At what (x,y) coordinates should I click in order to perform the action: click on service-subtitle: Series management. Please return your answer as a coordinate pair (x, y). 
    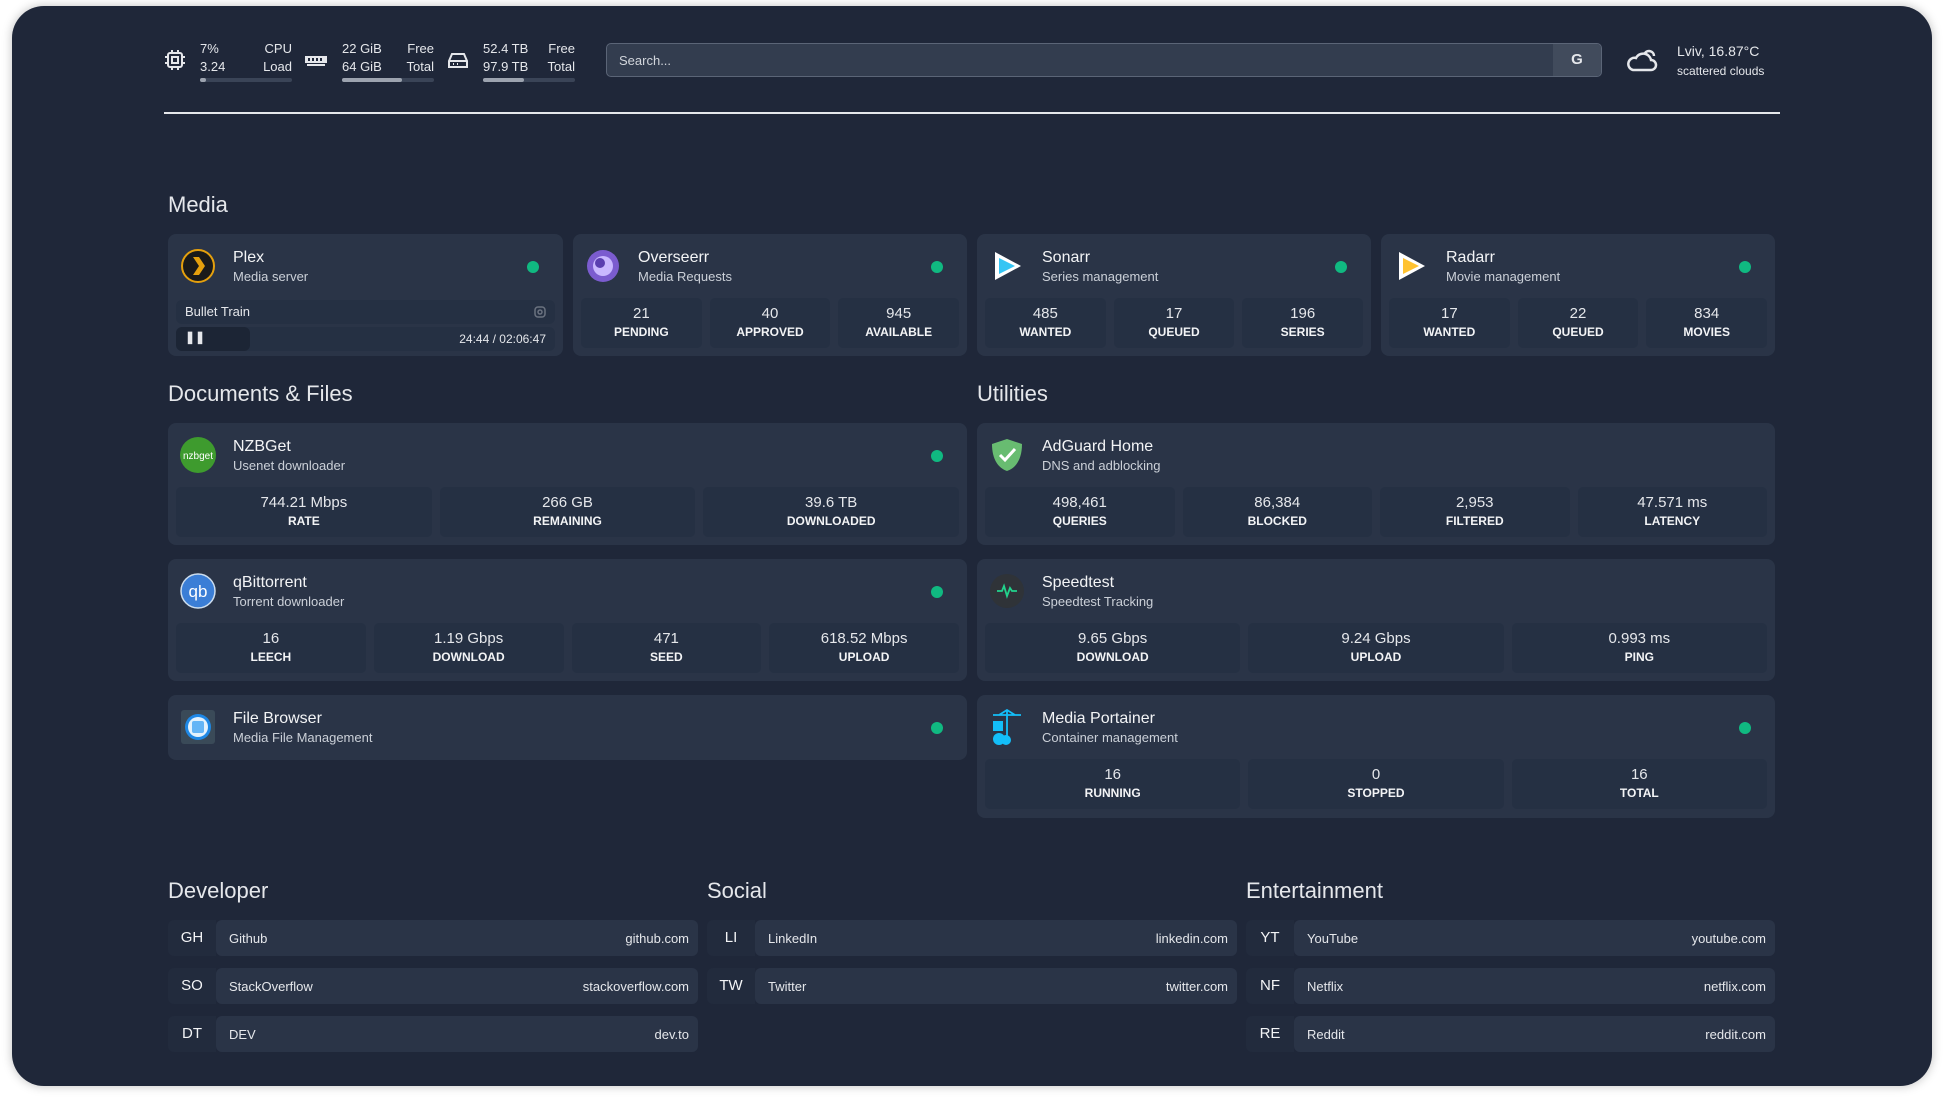
    Looking at the image, I should click on (1100, 276).